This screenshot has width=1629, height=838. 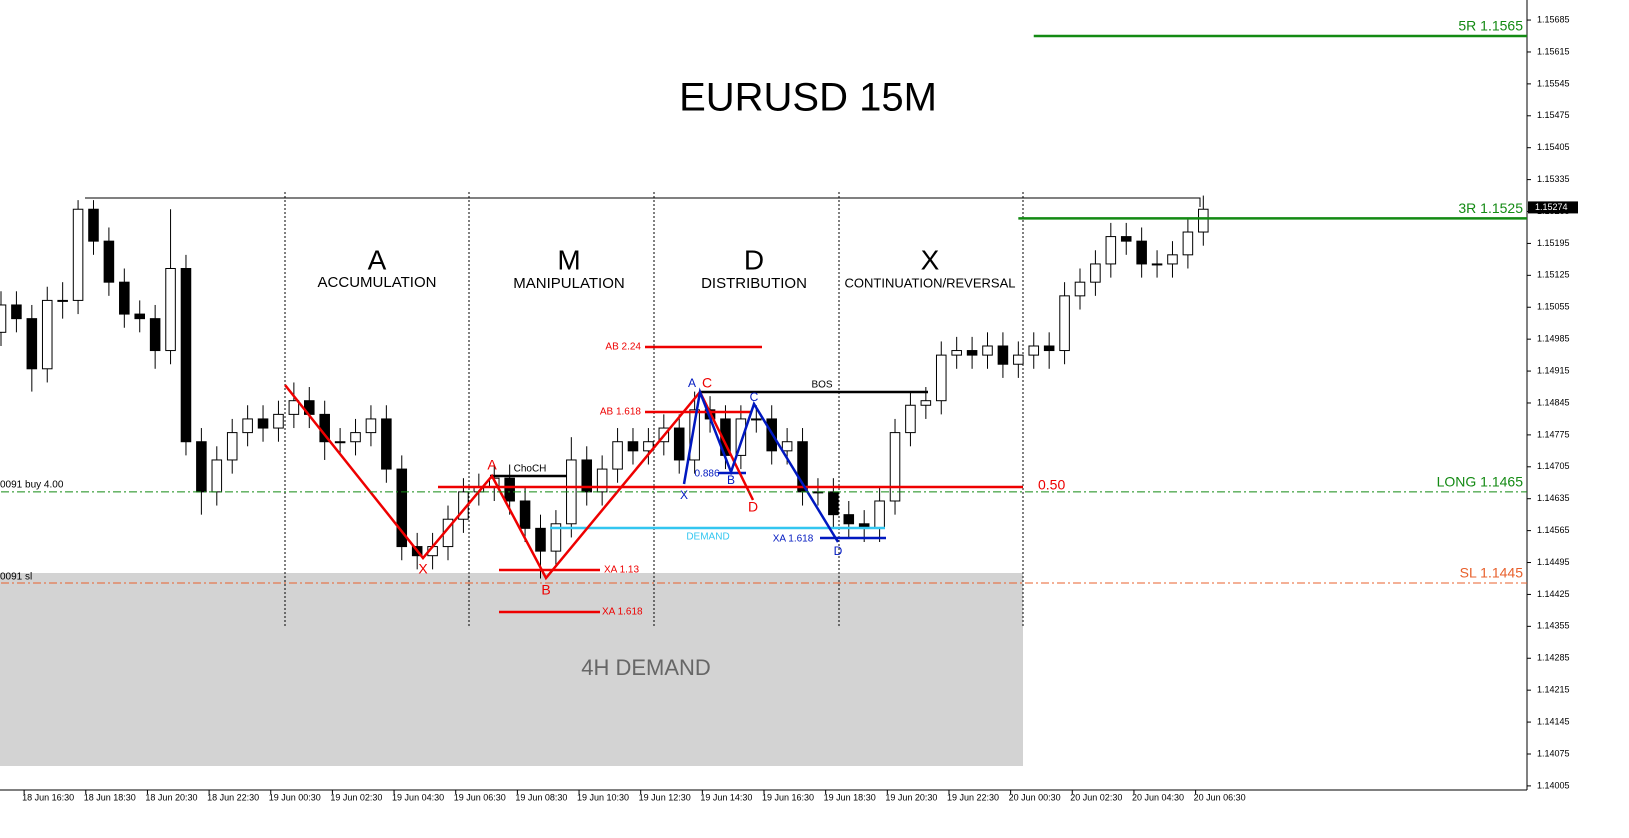 What do you see at coordinates (1553, 370) in the screenshot?
I see `y-tick-label: 1.14915` at bounding box center [1553, 370].